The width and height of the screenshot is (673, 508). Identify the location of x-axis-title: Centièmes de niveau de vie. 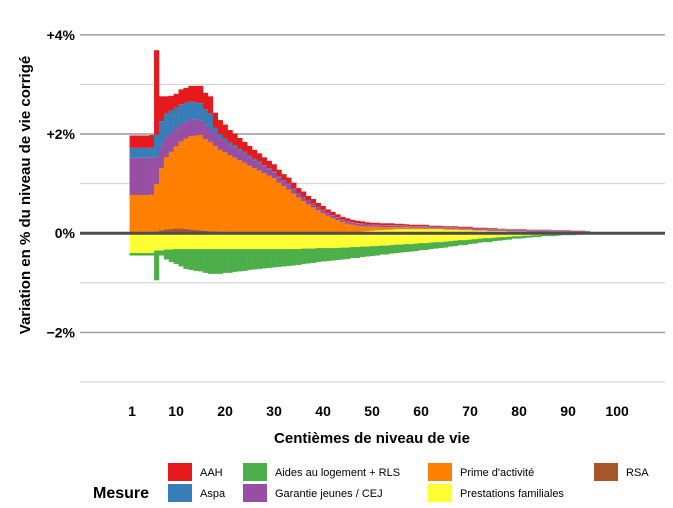
(372, 438).